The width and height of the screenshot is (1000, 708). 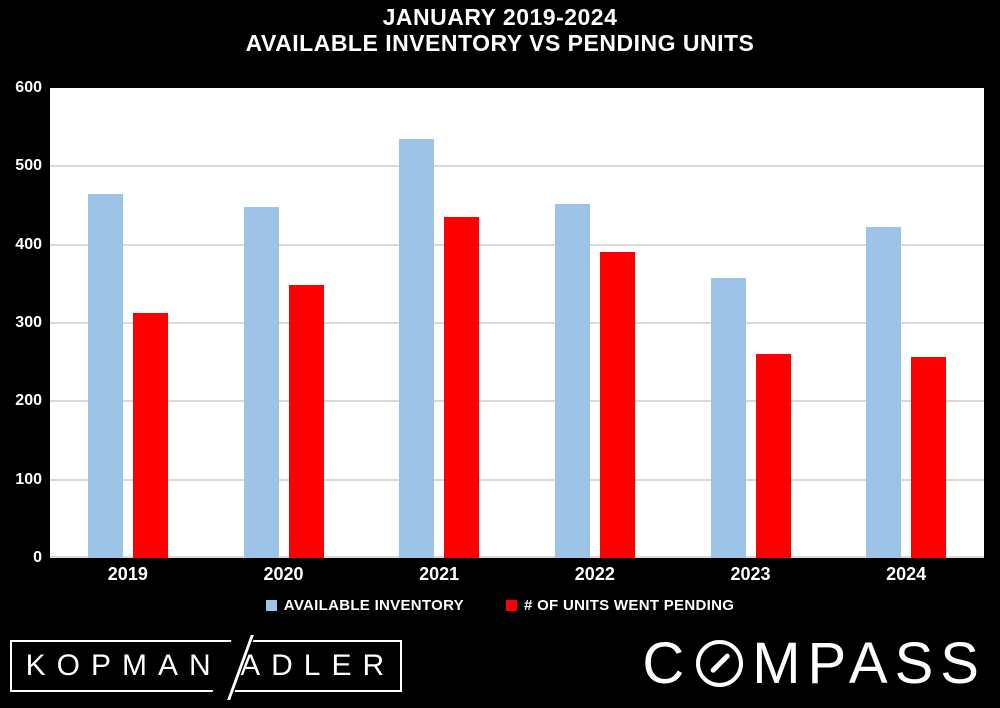 What do you see at coordinates (105, 375) in the screenshot?
I see `bar-available-inventory-2019` at bounding box center [105, 375].